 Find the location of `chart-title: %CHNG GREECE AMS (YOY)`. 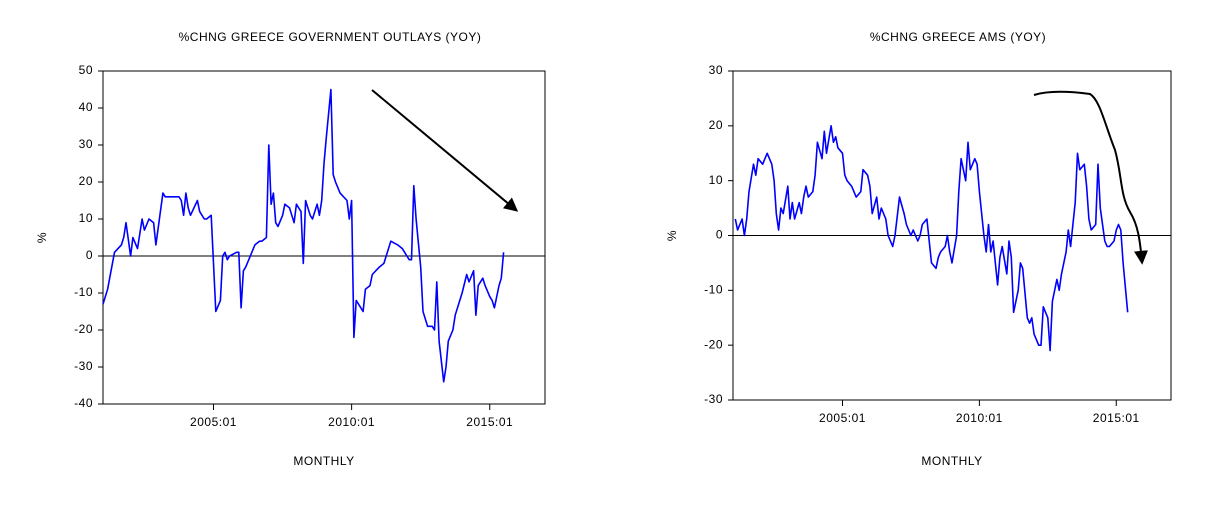

chart-title: %CHNG GREECE AMS (YOY) is located at coordinates (958, 37).